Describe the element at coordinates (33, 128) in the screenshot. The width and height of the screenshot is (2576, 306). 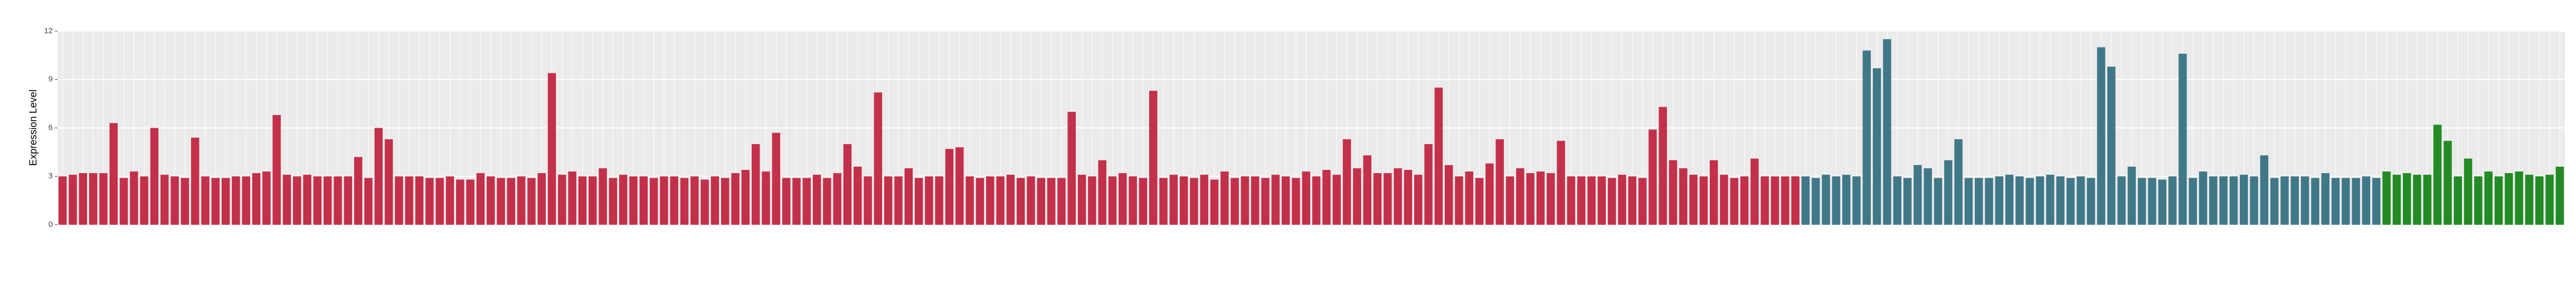
I see `y-axis-title: Expression Level` at that location.